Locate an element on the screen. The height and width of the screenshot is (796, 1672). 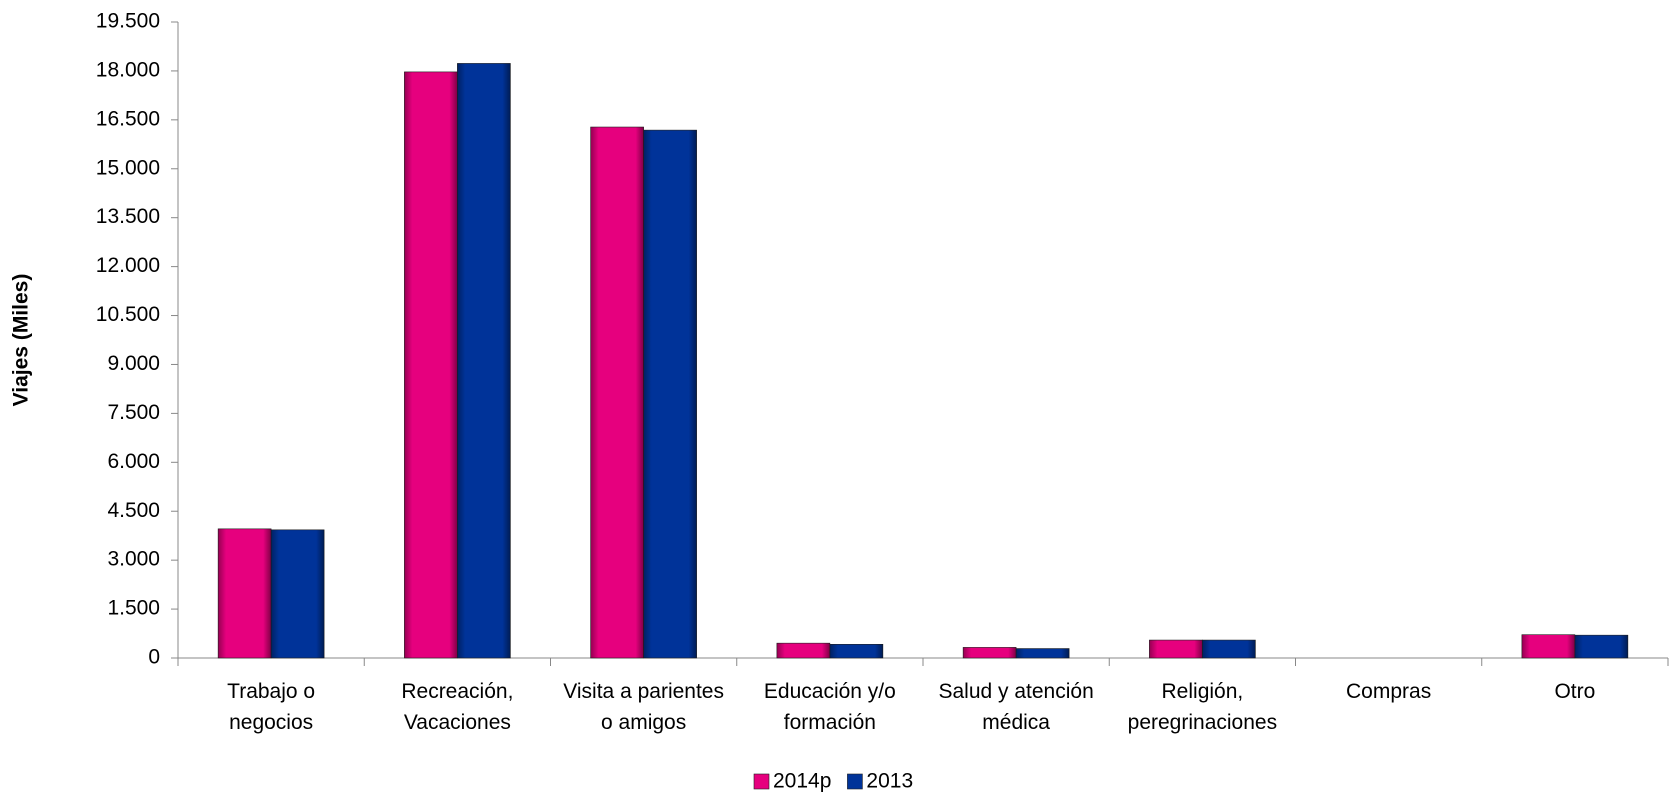
legend-label: 2013 is located at coordinates (889, 781).